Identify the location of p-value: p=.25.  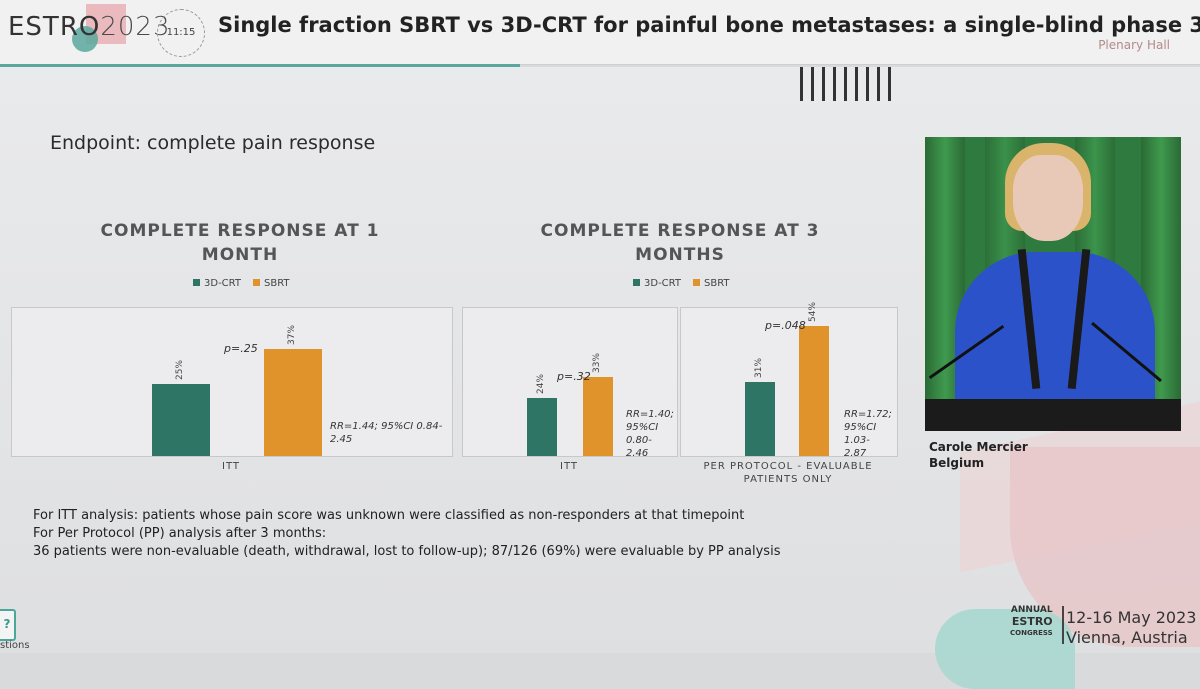
(241, 348).